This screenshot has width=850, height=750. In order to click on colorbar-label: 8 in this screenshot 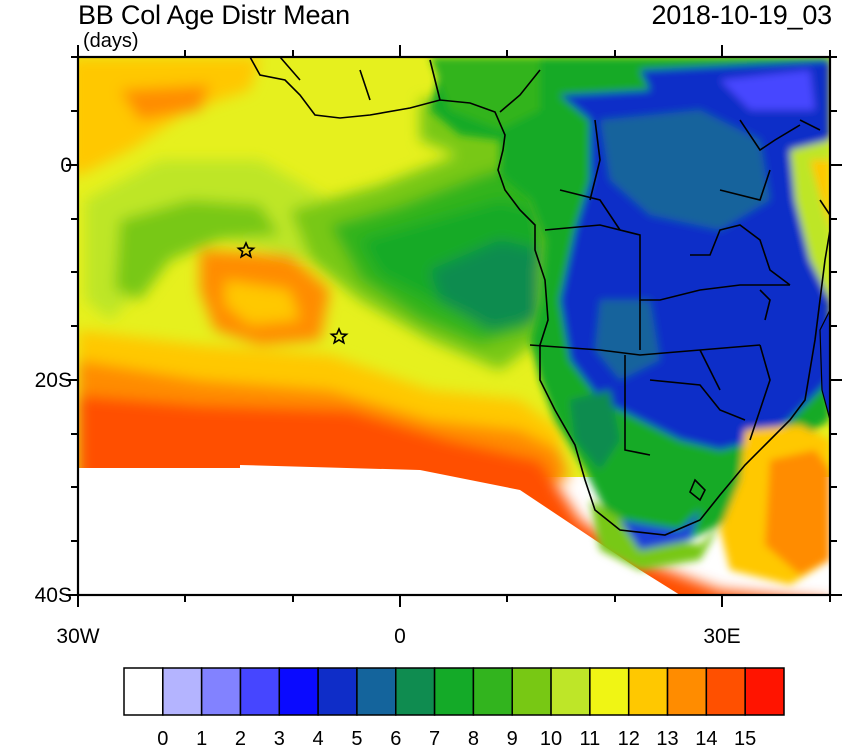, I will do `click(473, 739)`.